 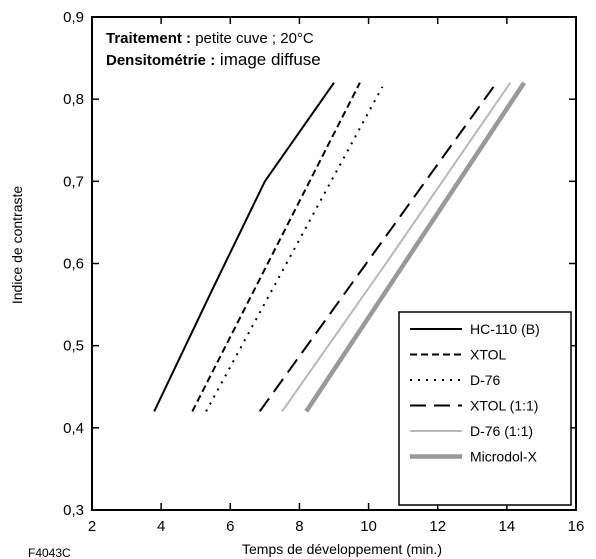 I want to click on legend-box, so click(x=485, y=408).